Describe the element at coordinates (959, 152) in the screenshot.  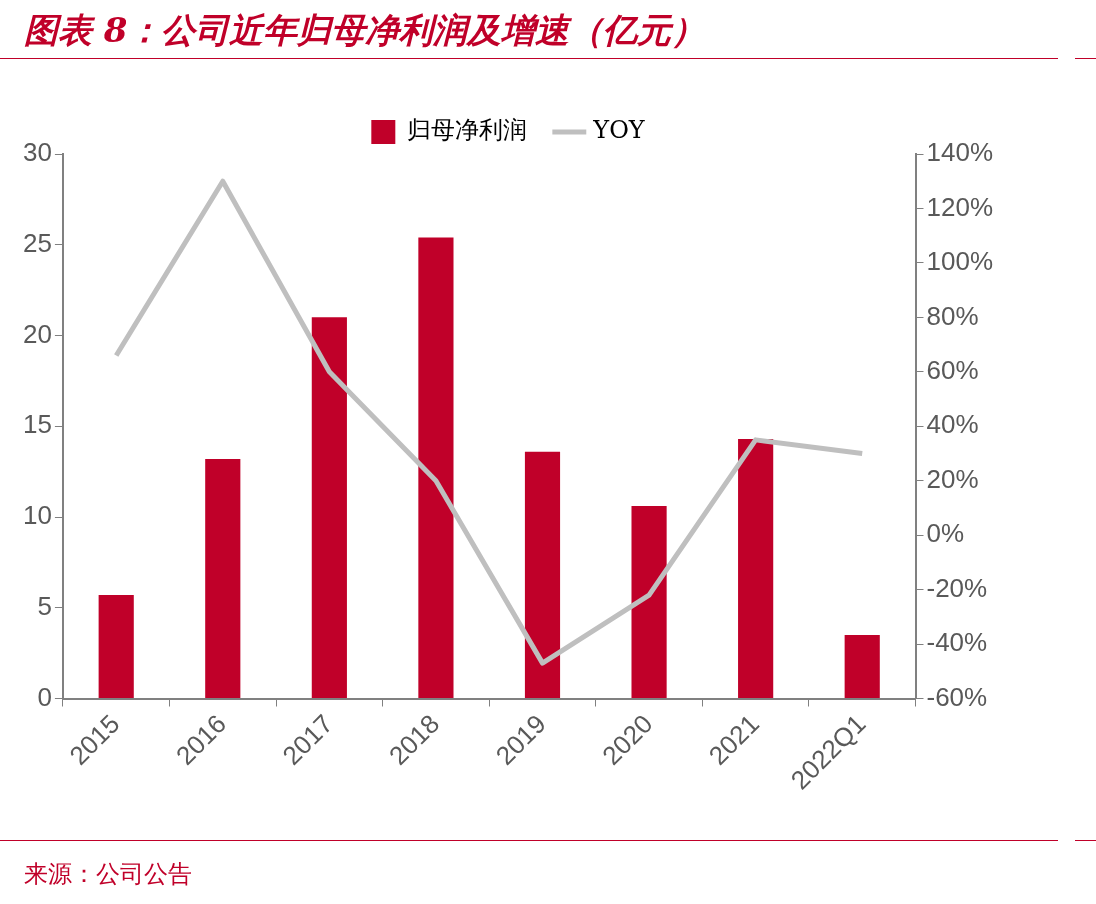
I see `y2-tick-label: 140%` at that location.